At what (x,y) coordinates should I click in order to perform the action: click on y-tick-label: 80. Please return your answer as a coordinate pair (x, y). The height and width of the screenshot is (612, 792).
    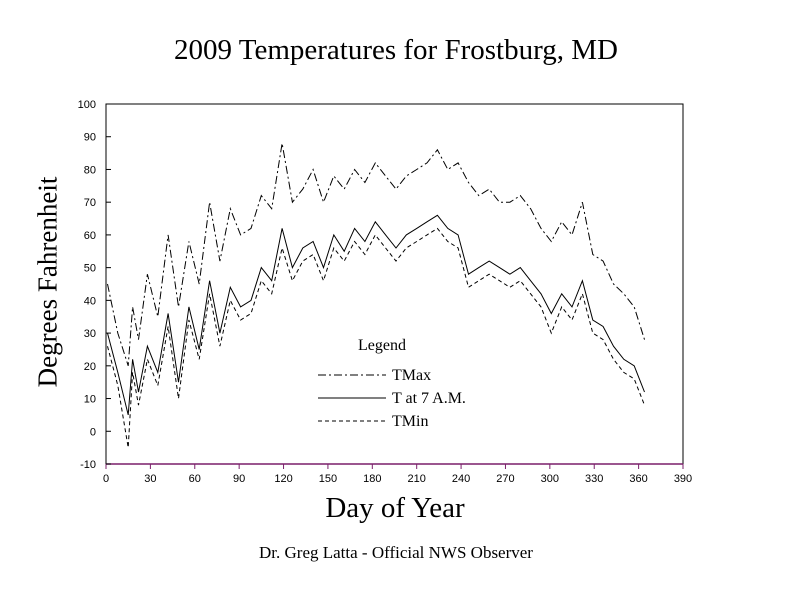
    Looking at the image, I should click on (90, 170).